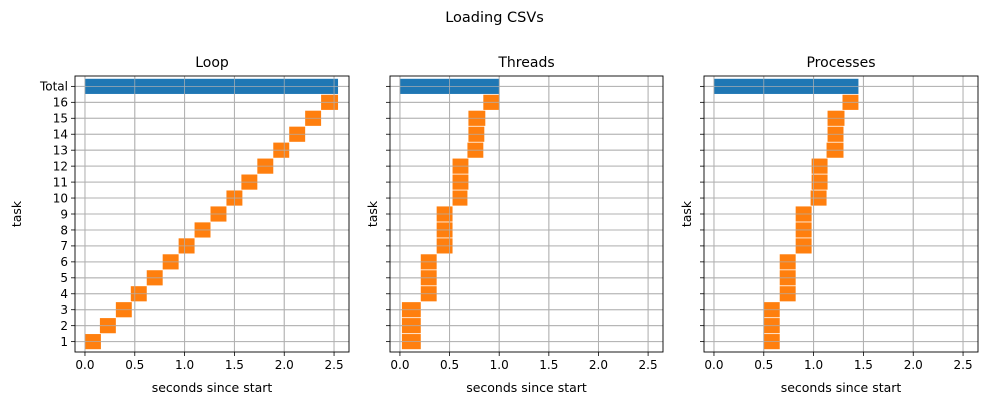 The width and height of the screenshot is (989, 409). What do you see at coordinates (60, 119) in the screenshot?
I see `y-tick-label: 15` at bounding box center [60, 119].